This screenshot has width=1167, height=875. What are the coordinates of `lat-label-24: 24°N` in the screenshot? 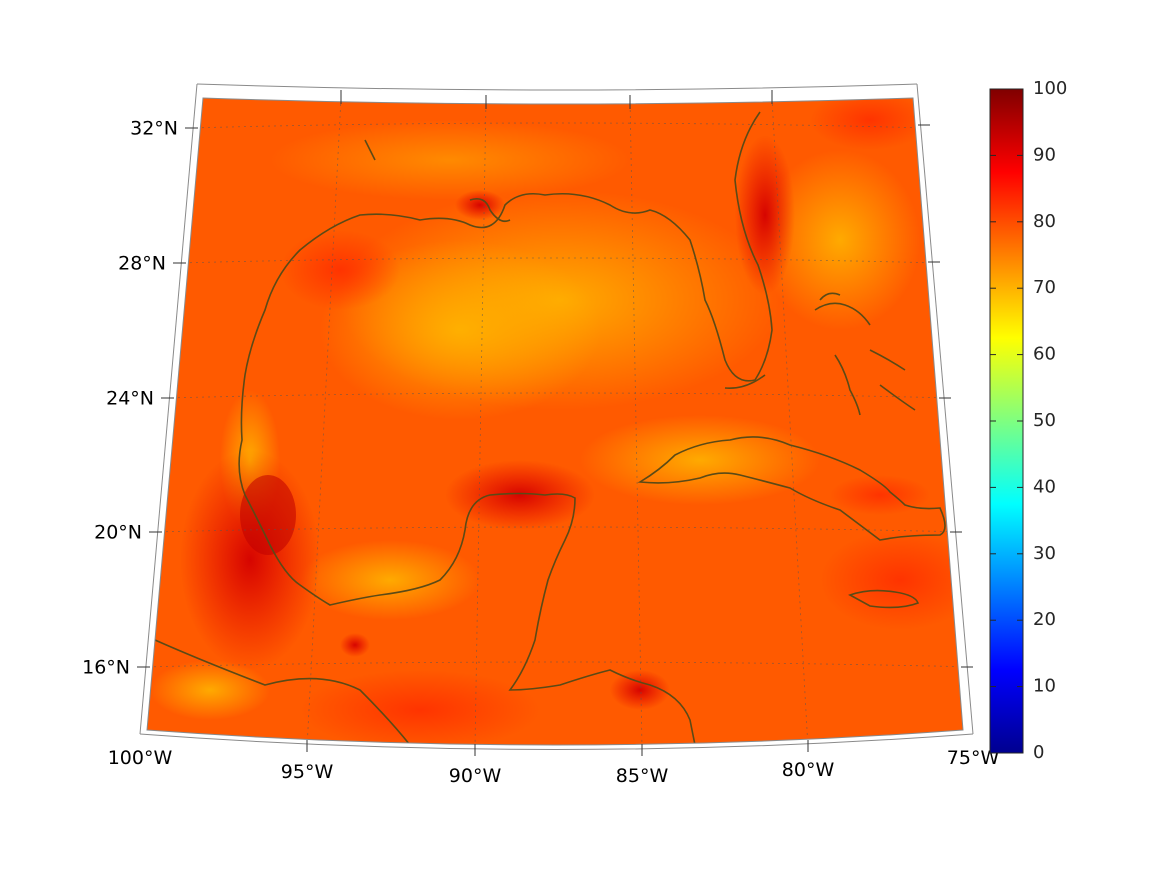 It's located at (130, 399).